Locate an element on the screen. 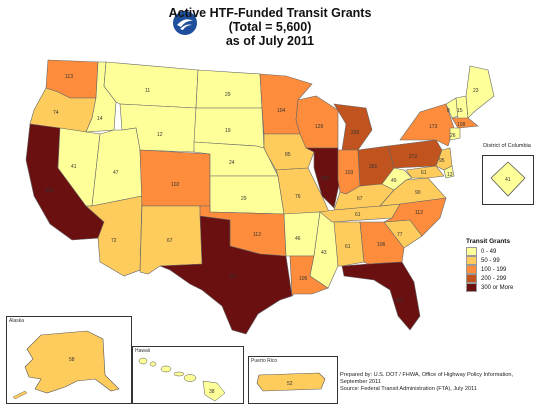 The width and height of the screenshot is (540, 410). state-label-TN: 61 is located at coordinates (358, 215).